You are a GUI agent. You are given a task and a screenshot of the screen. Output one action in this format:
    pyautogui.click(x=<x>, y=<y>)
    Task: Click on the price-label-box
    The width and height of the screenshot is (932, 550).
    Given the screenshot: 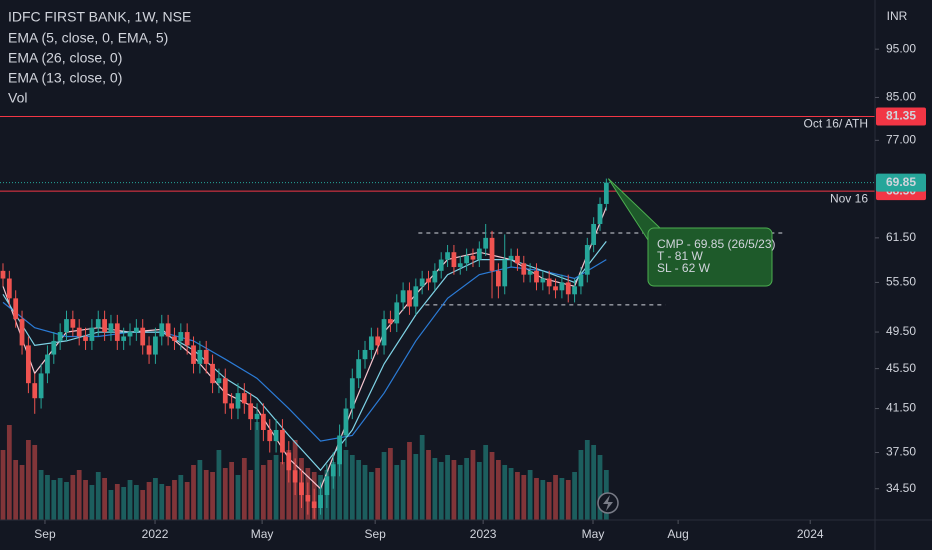 What is the action you would take?
    pyautogui.click(x=901, y=182)
    